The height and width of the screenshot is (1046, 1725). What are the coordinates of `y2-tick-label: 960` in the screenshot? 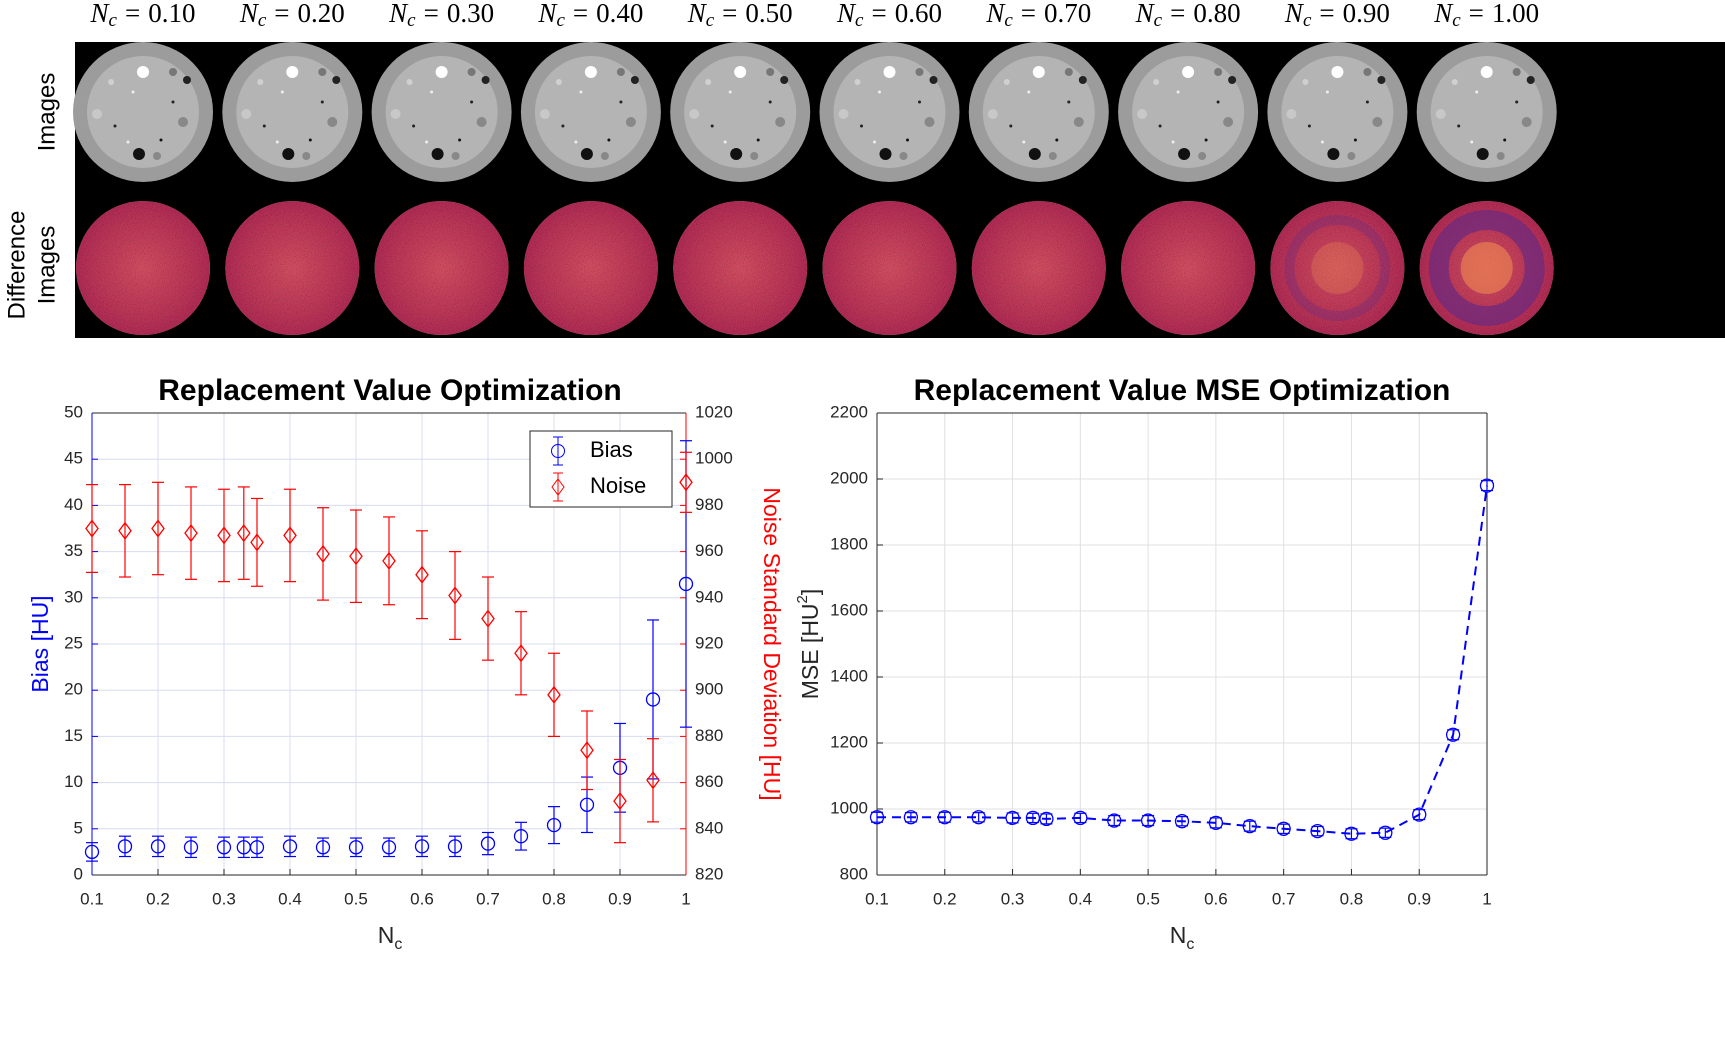 It's located at (709, 550).